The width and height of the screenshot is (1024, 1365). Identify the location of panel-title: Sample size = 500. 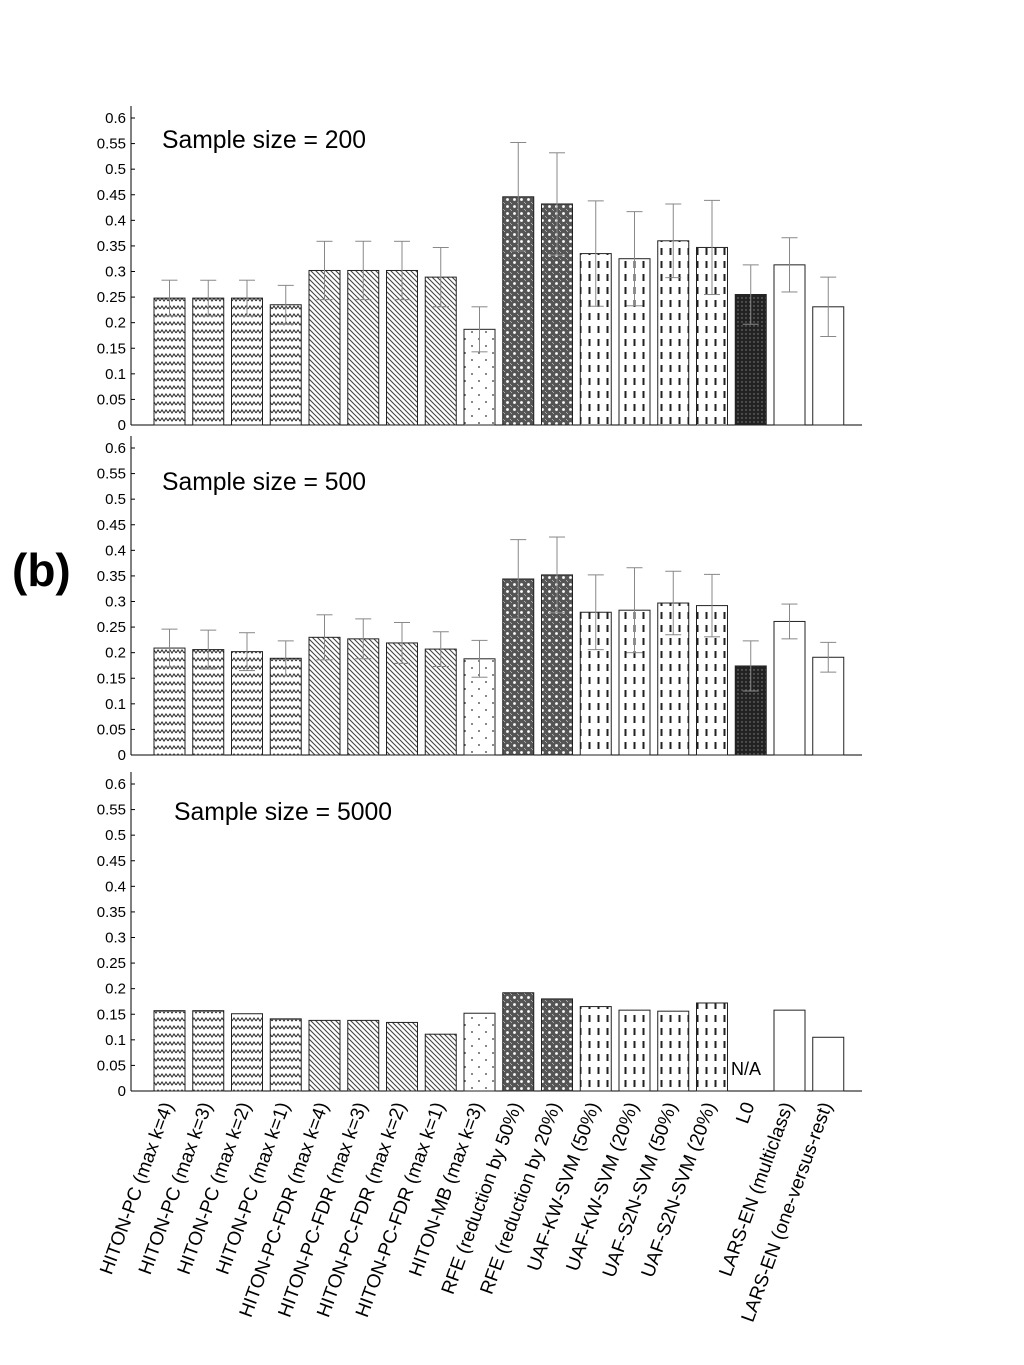
(264, 482).